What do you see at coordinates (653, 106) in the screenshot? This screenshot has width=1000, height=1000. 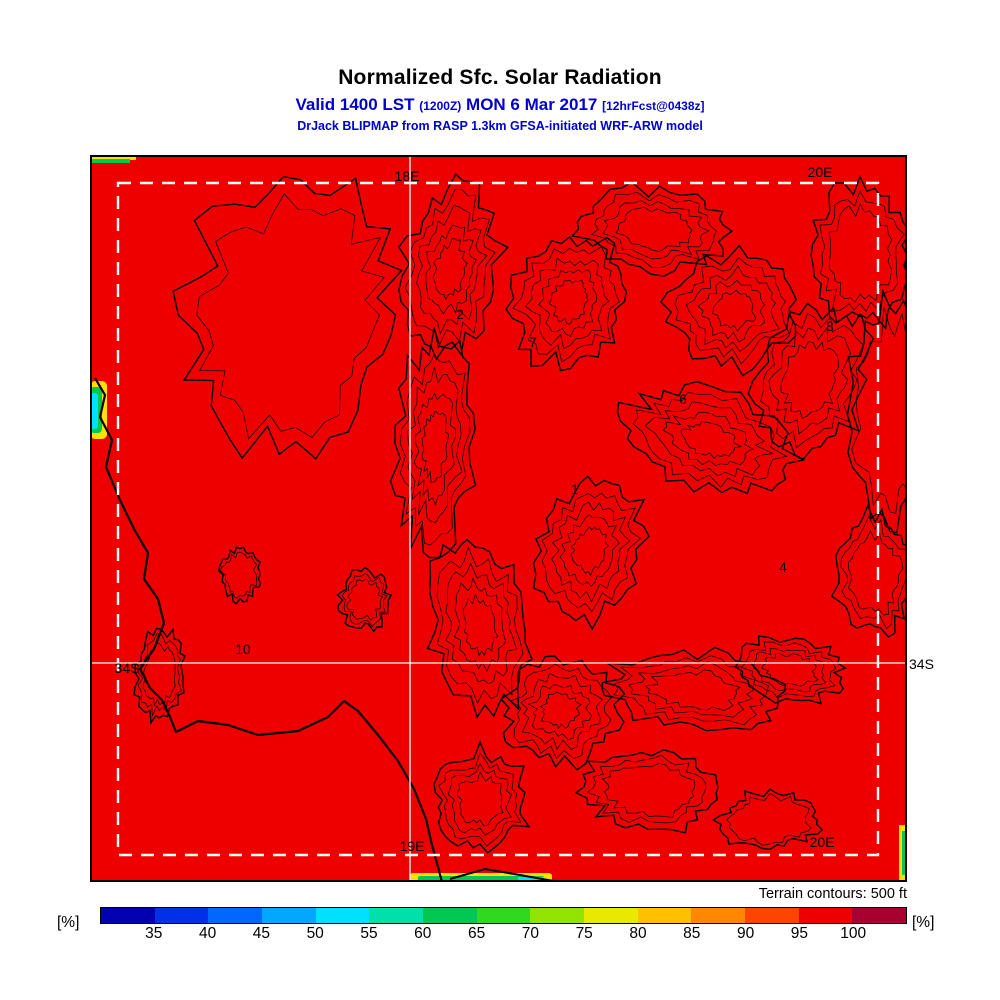 I see `forecast-tag: [12hrFcst@0438z]` at bounding box center [653, 106].